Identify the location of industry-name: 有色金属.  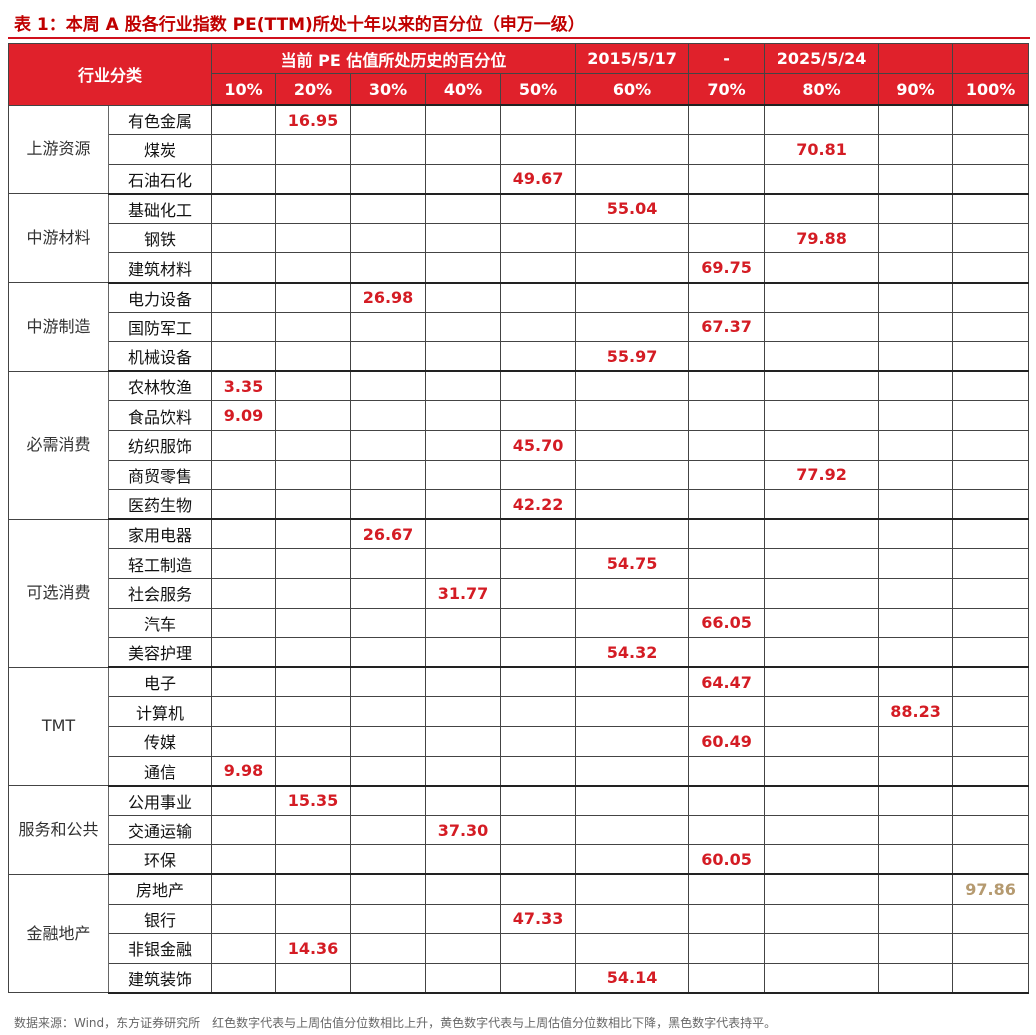
(160, 120).